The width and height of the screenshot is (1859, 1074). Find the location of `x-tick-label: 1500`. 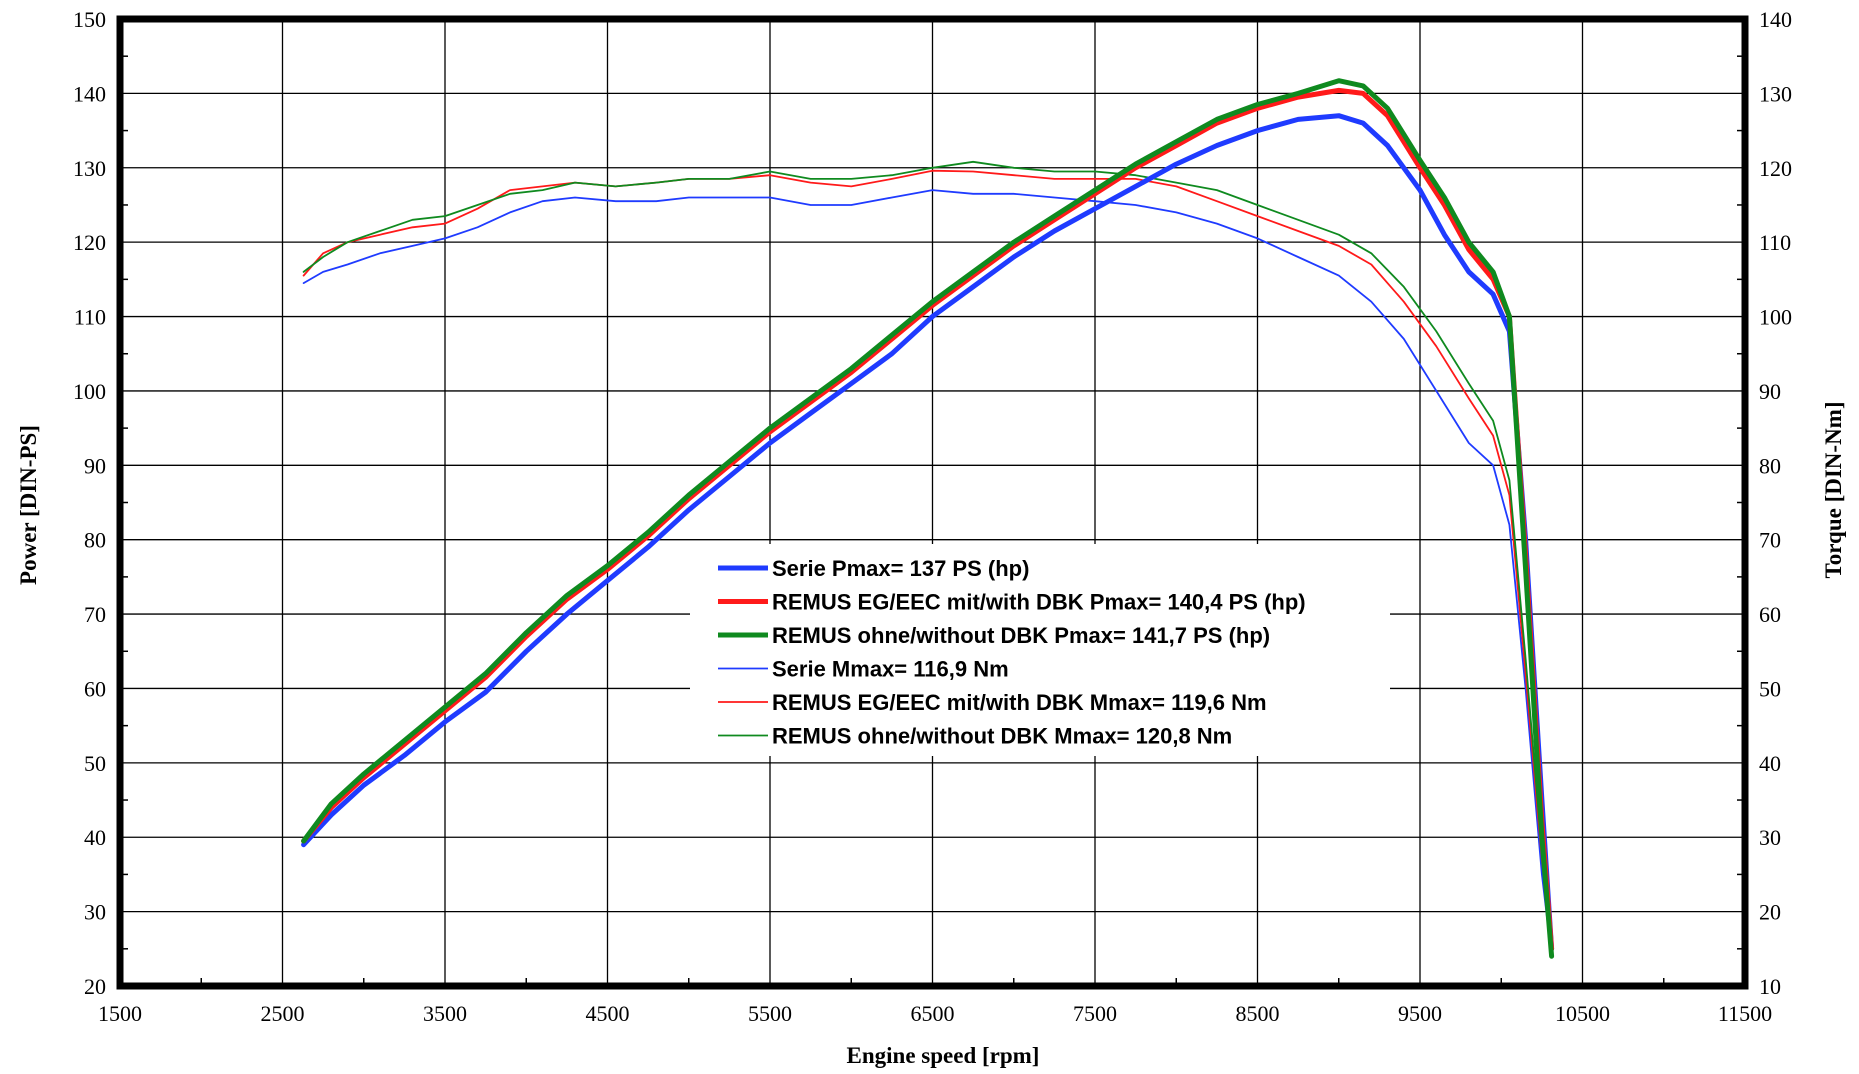

x-tick-label: 1500 is located at coordinates (120, 1013).